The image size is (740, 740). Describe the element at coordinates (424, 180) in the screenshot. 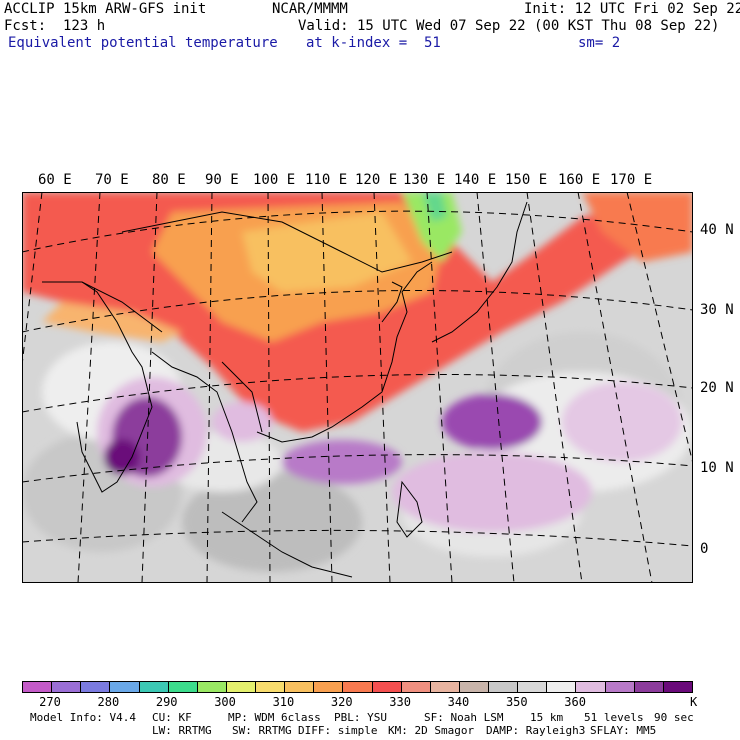

I see `longitude-label: 130 E` at that location.